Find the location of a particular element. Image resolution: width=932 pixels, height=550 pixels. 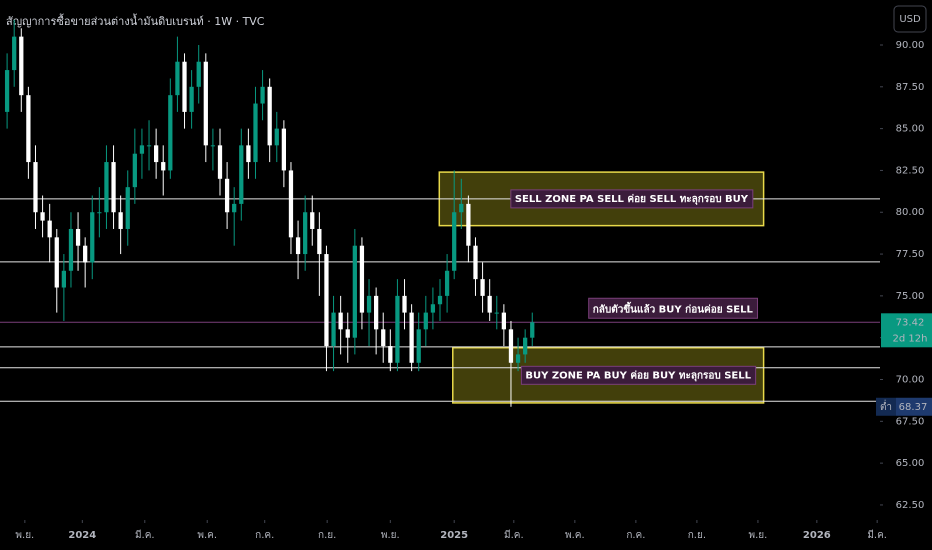

zone-label: BUY ZONE PA BUY ค่อย BUY ทะลุกรอบ SELL is located at coordinates (638, 375).